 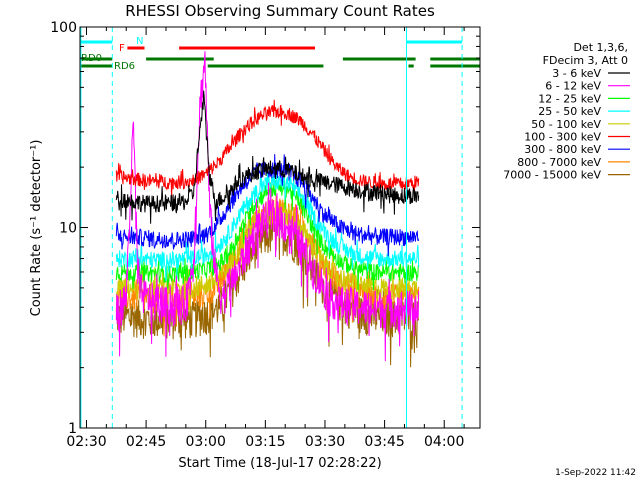 I want to click on y-tick-label: 100, so click(x=63, y=28).